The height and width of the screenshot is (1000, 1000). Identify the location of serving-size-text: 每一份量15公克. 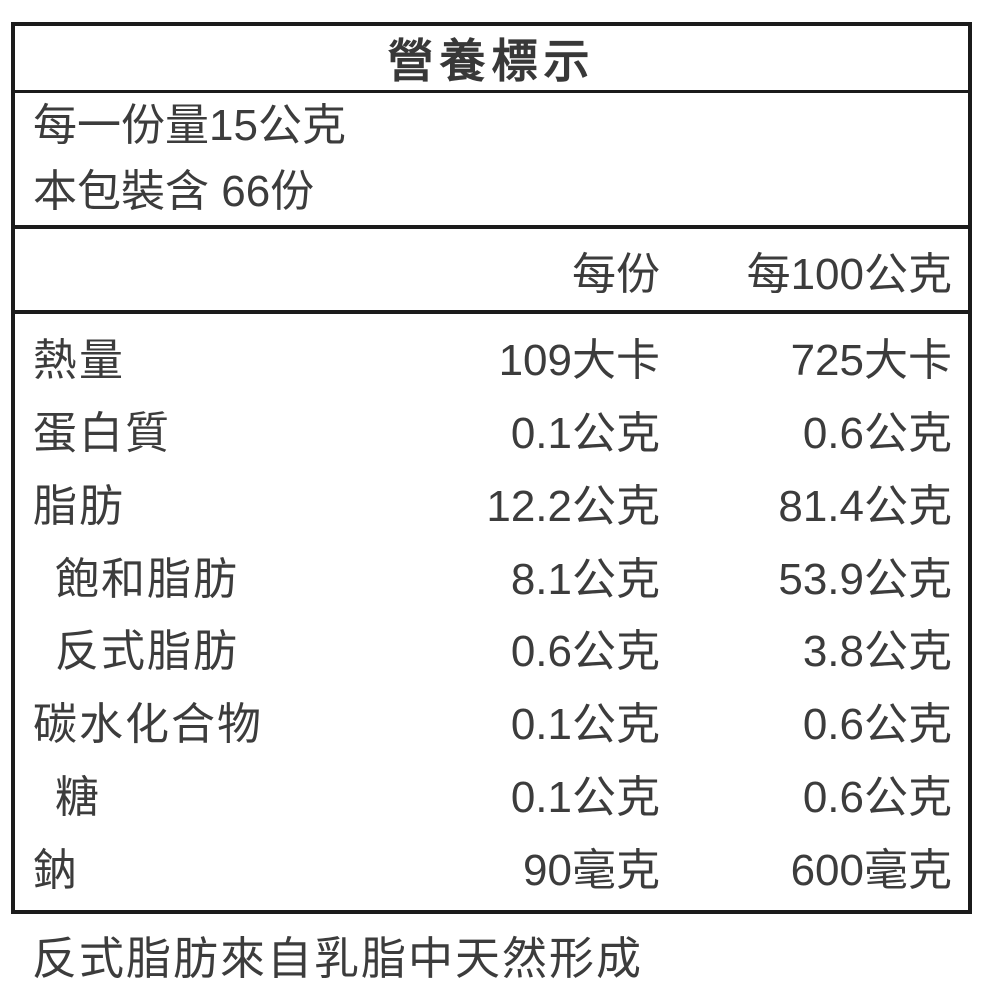
(189, 125).